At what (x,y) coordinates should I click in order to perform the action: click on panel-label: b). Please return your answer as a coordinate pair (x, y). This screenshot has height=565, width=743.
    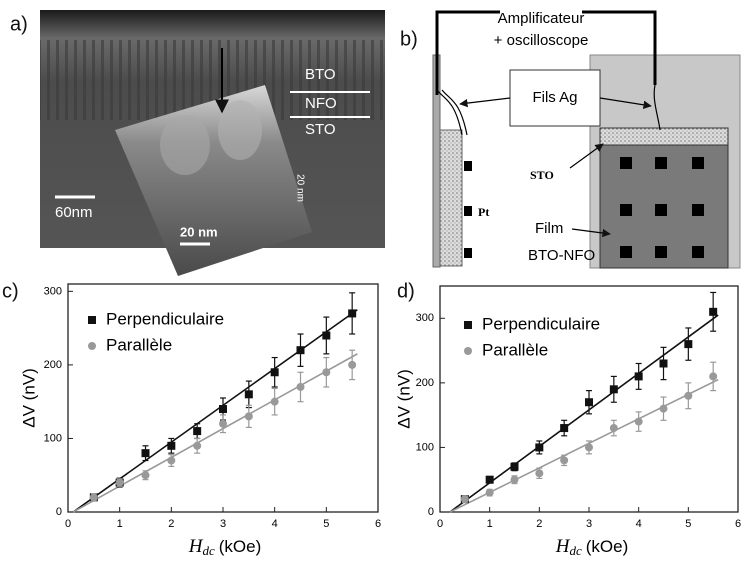
    Looking at the image, I should click on (409, 39).